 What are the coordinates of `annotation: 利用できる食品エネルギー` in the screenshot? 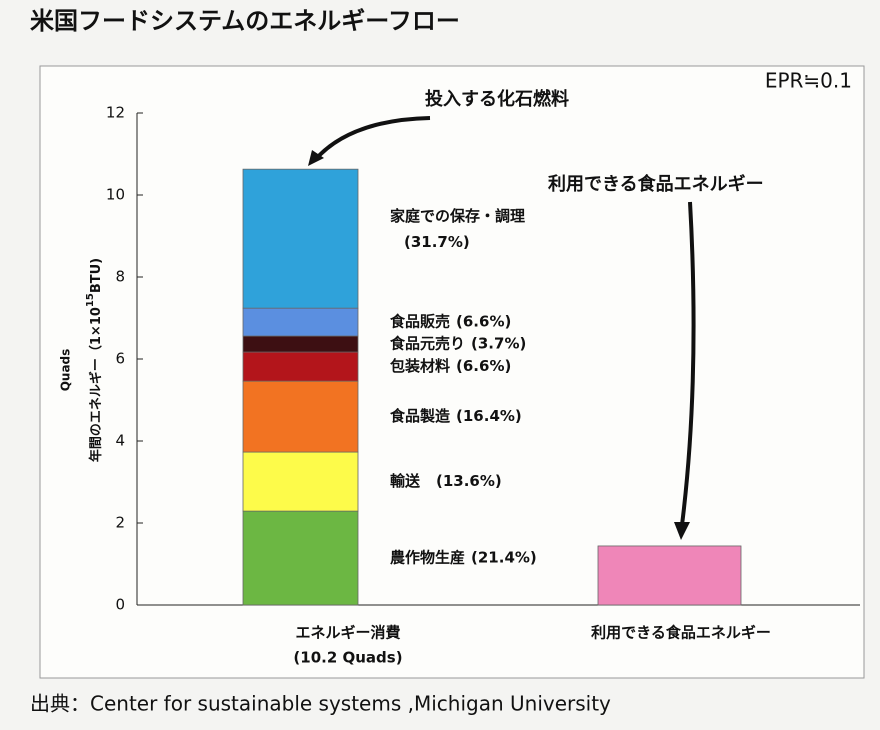 It's located at (656, 184).